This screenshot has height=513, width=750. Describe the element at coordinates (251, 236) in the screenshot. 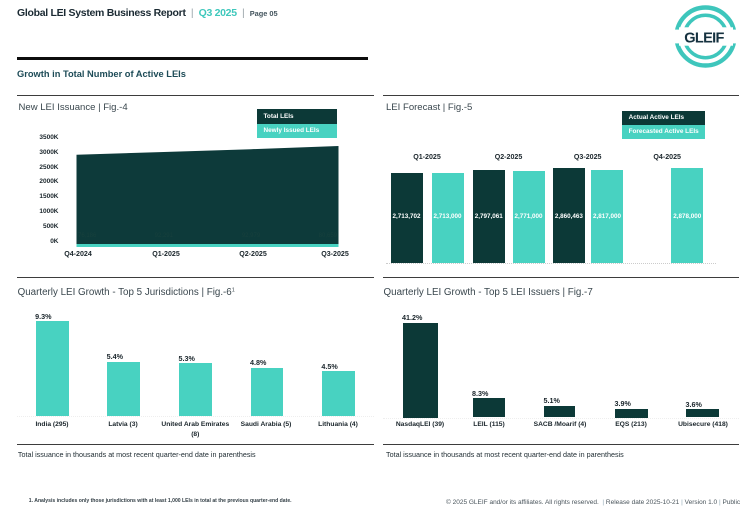

I see `svg-text: 92,979` at that location.